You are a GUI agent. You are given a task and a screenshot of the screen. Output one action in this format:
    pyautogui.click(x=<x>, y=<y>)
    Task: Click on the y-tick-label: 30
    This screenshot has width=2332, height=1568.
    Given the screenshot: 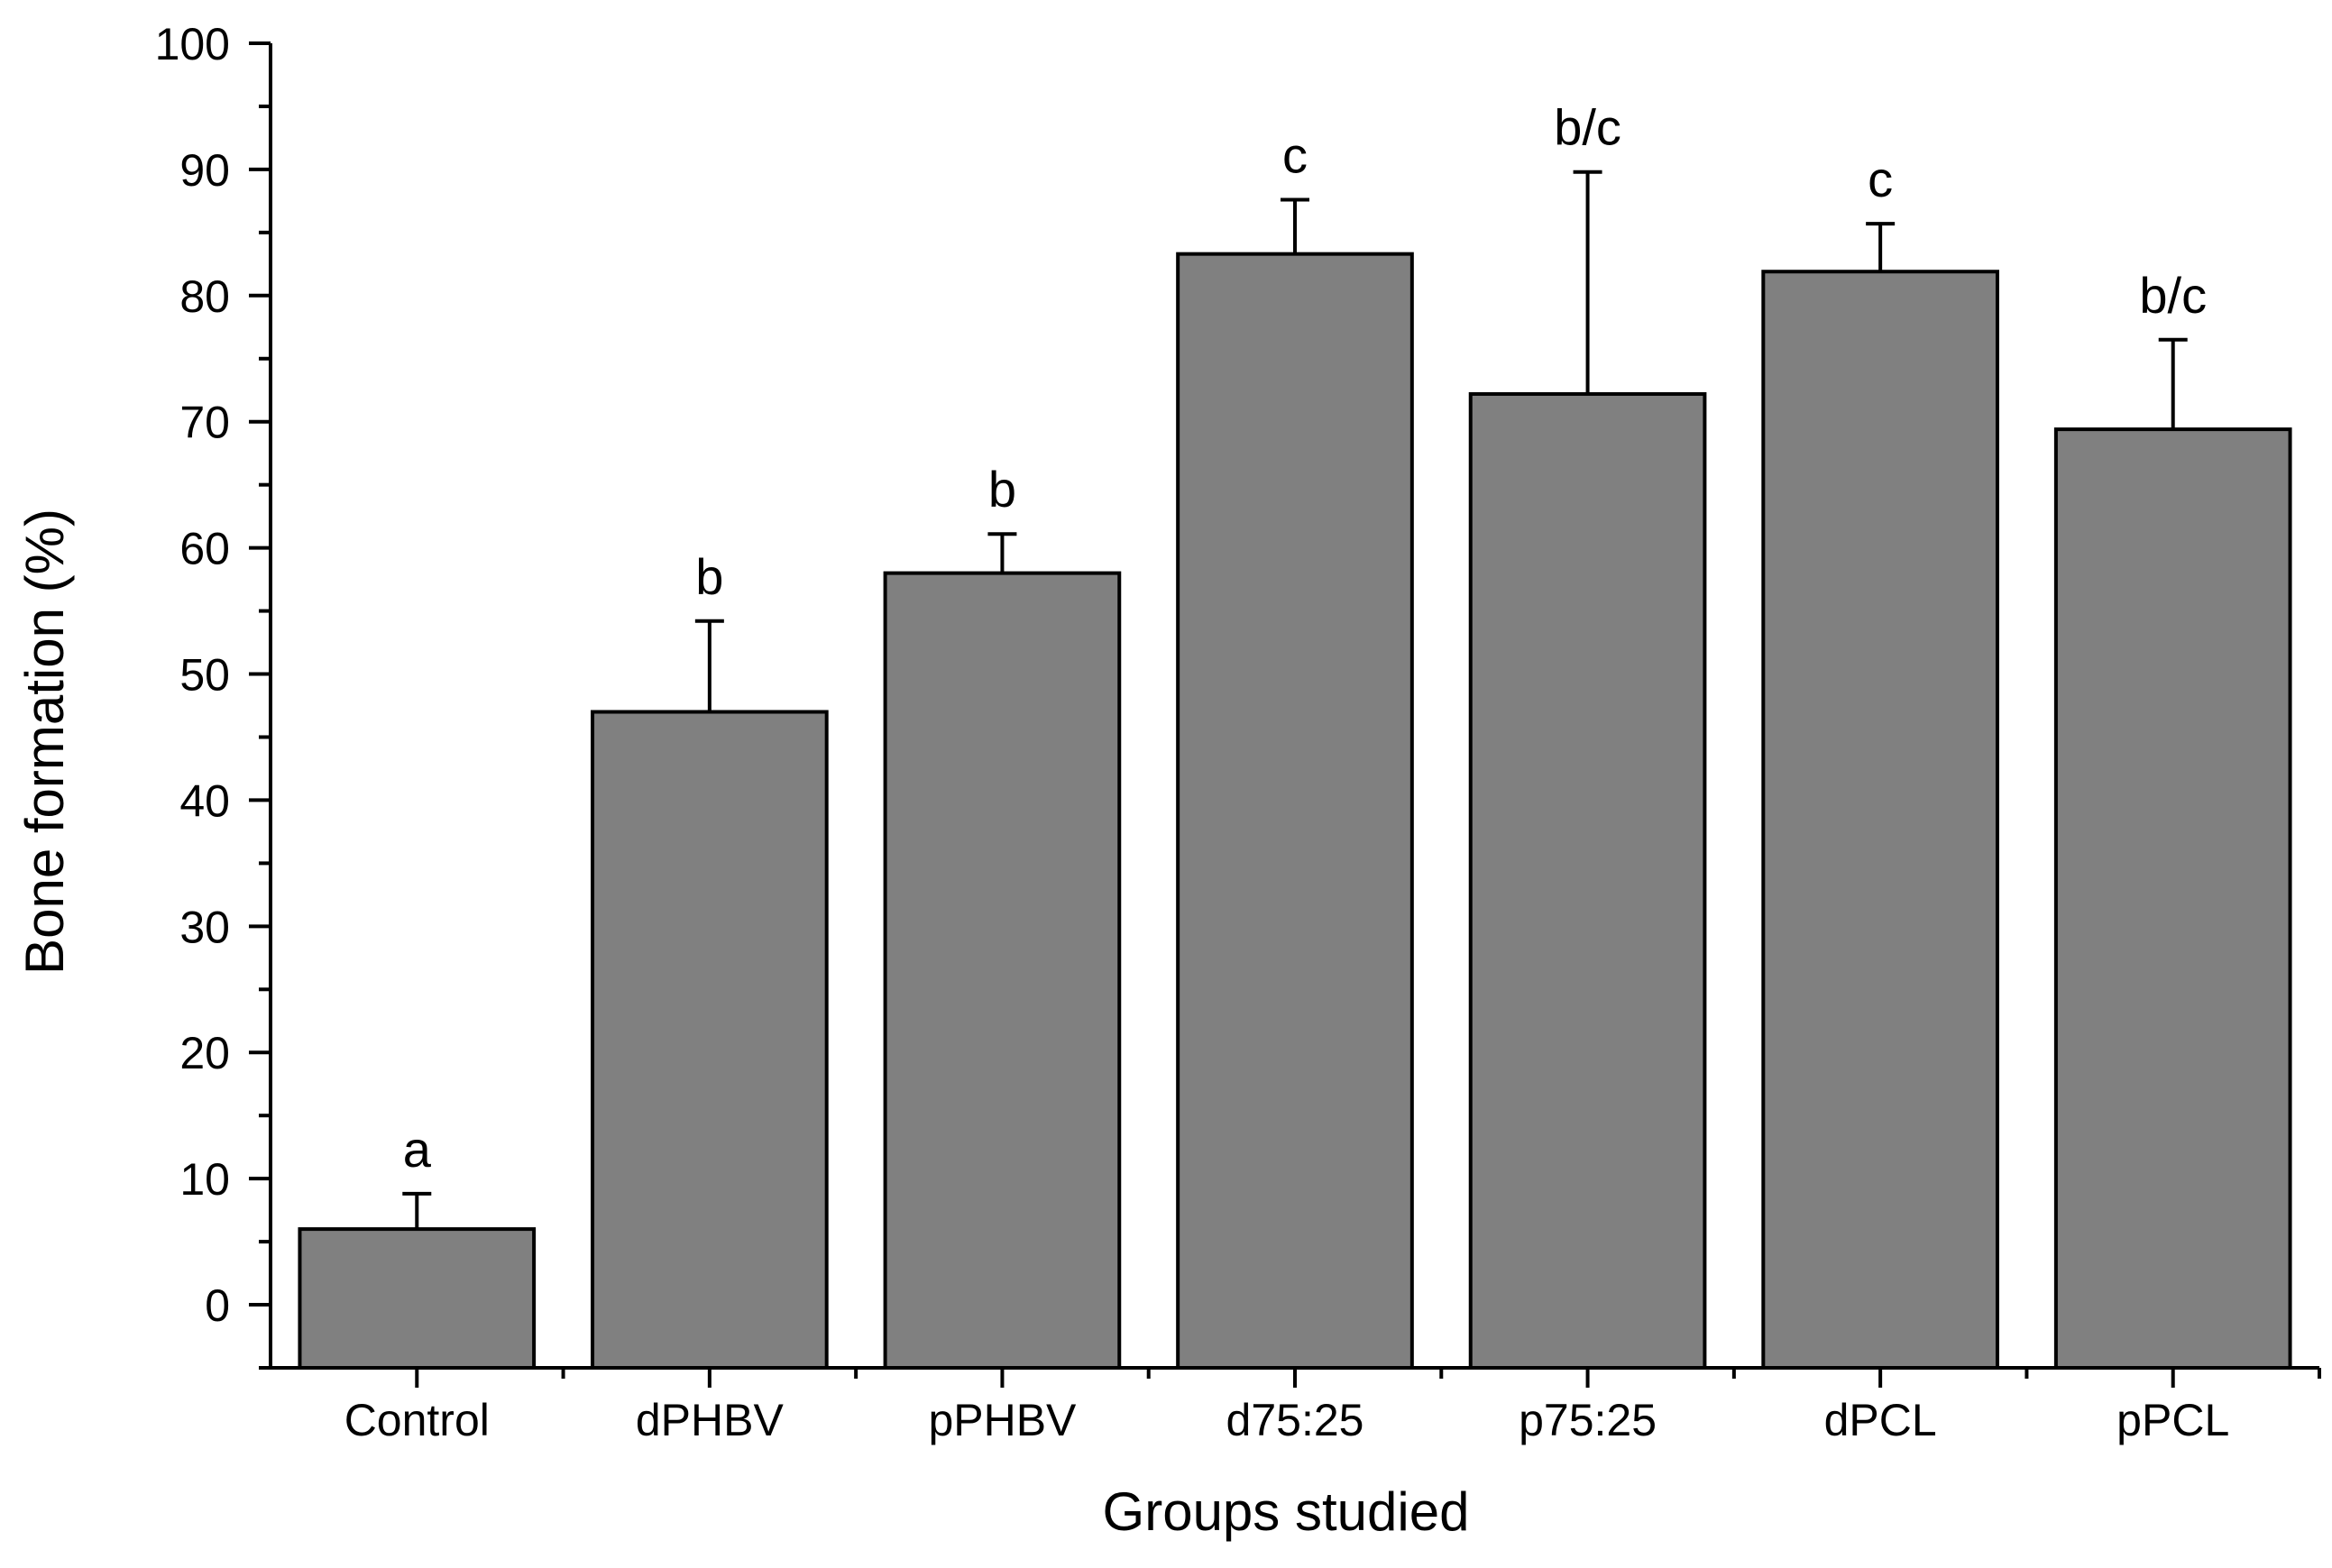 What is the action you would take?
    pyautogui.click(x=204, y=927)
    